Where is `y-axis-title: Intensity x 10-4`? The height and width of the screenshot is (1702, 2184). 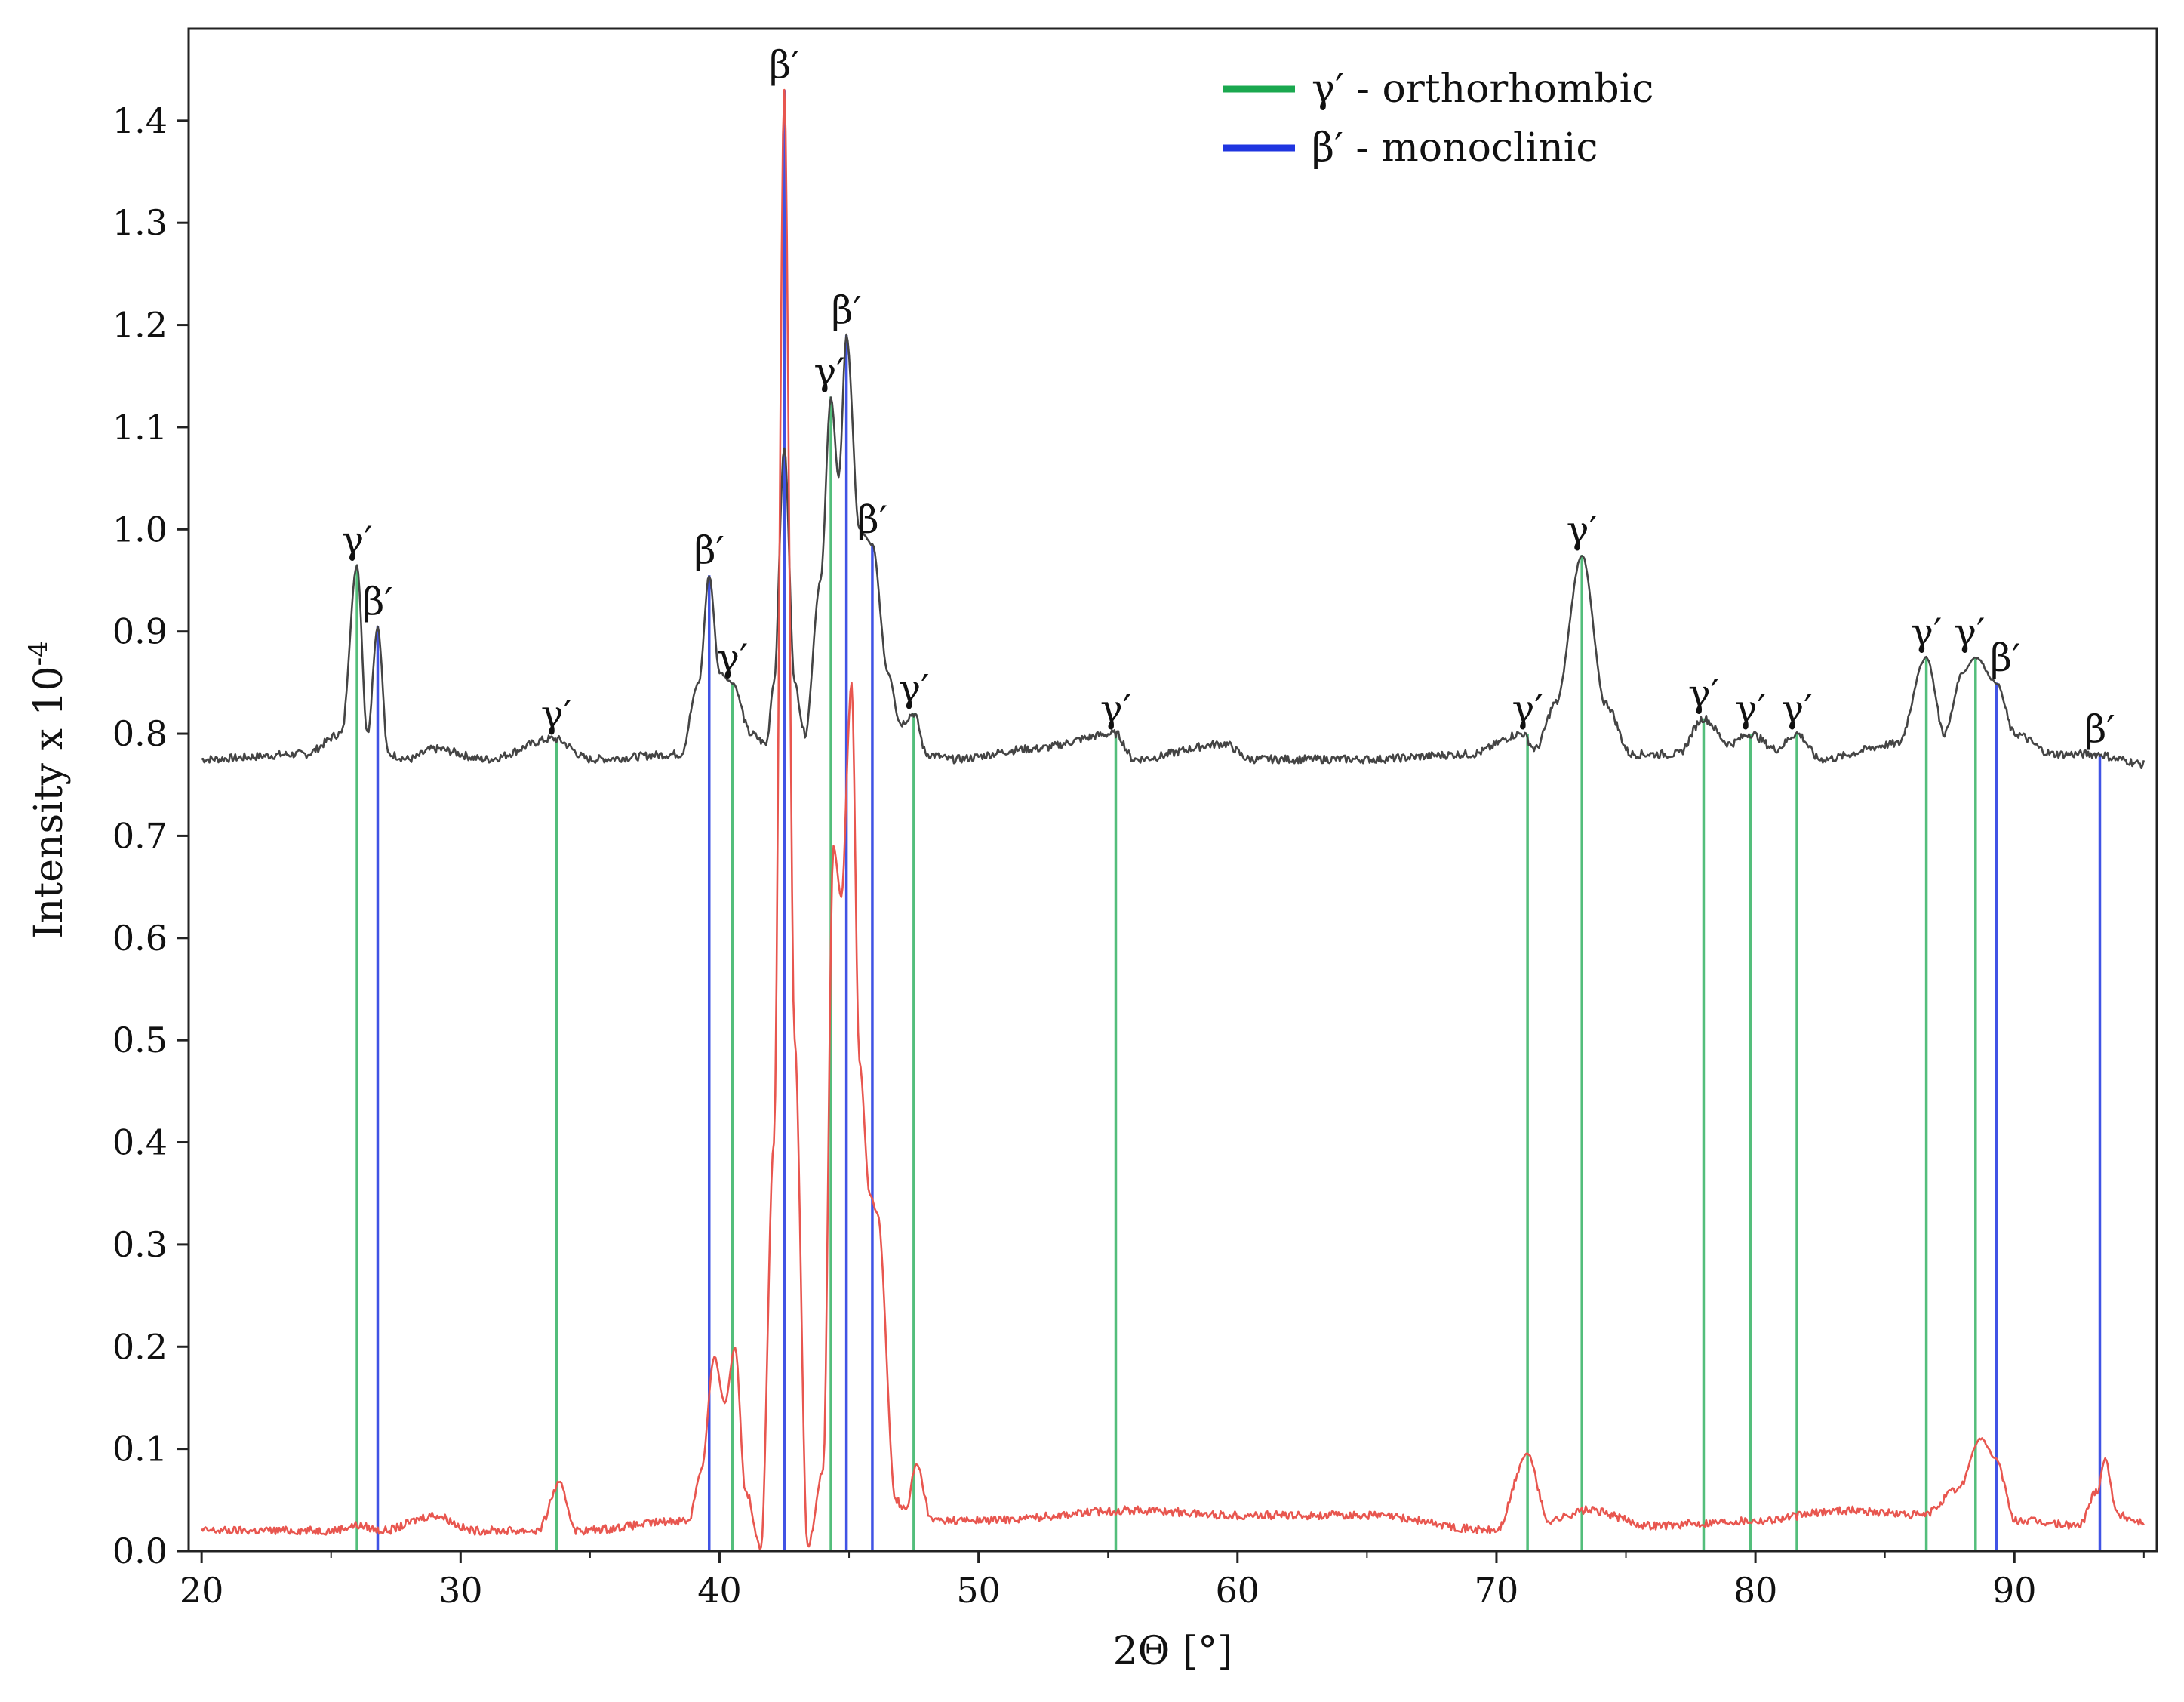
y-axis-title: Intensity x 10-4 is located at coordinates (47, 790).